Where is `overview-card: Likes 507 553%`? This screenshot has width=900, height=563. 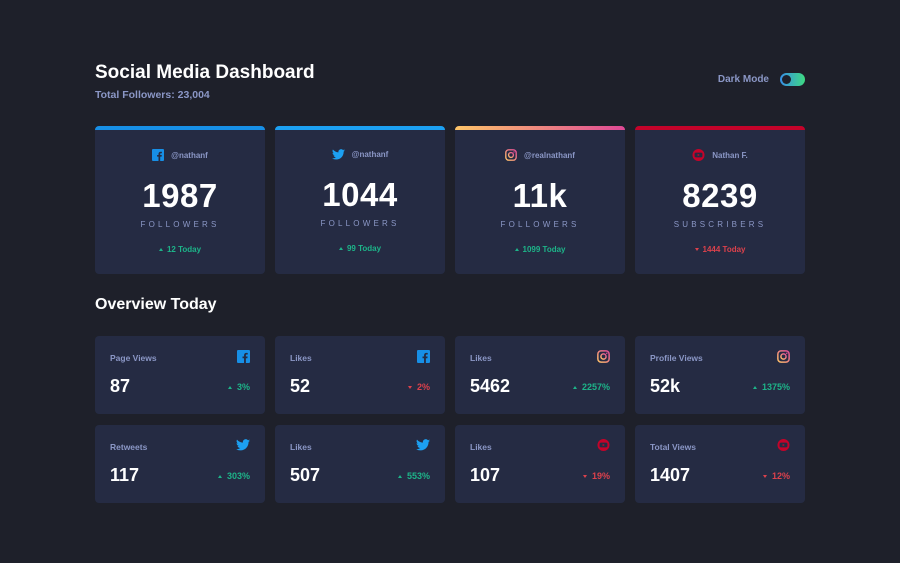
overview-card: Likes 507 553% is located at coordinates (360, 464).